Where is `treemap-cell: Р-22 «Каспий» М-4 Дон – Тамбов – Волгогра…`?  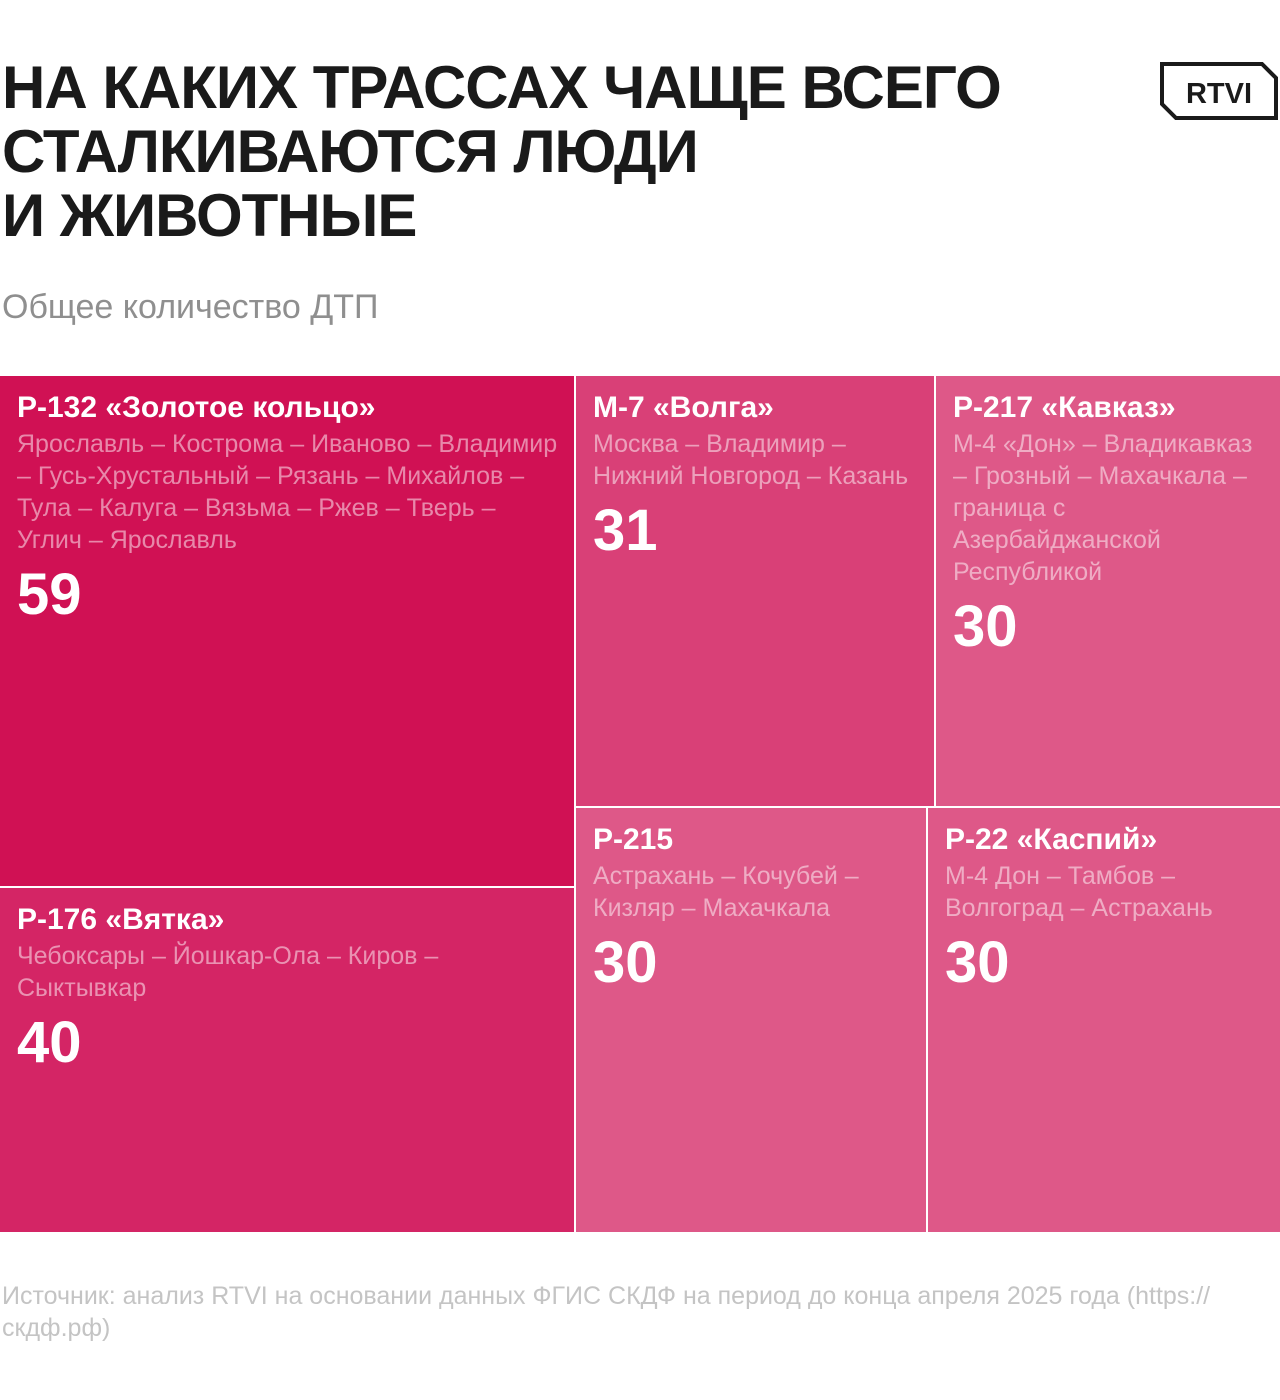
treemap-cell: Р-22 «Каспий» М-4 Дон – Тамбов – Волгогра… is located at coordinates (1104, 1020).